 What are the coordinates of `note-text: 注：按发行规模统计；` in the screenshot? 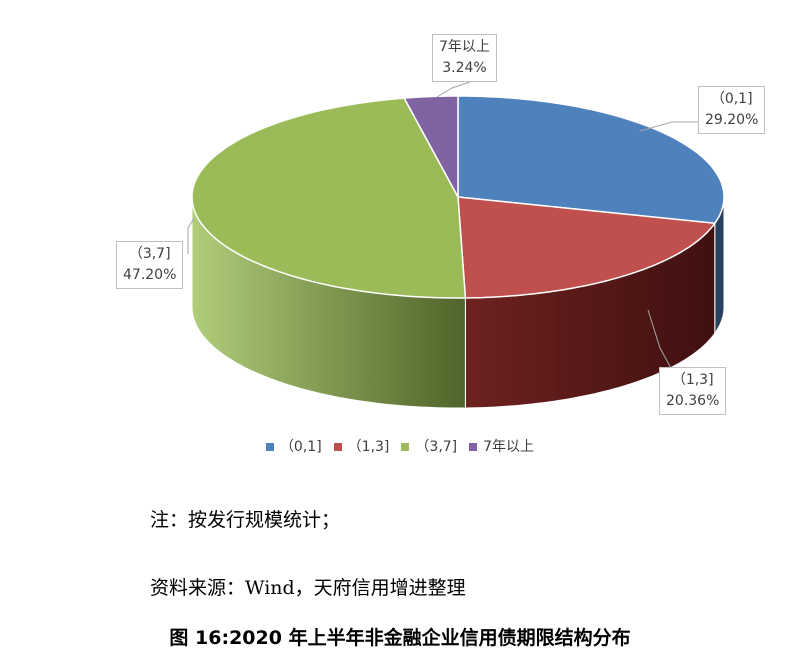 It's located at (245, 520).